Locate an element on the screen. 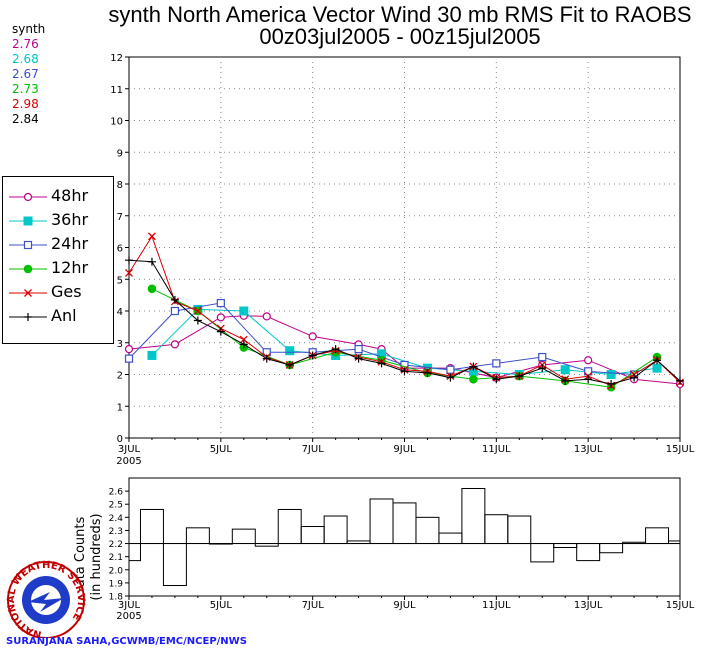 The image size is (712, 650). legend-label: 36hr is located at coordinates (70, 219).